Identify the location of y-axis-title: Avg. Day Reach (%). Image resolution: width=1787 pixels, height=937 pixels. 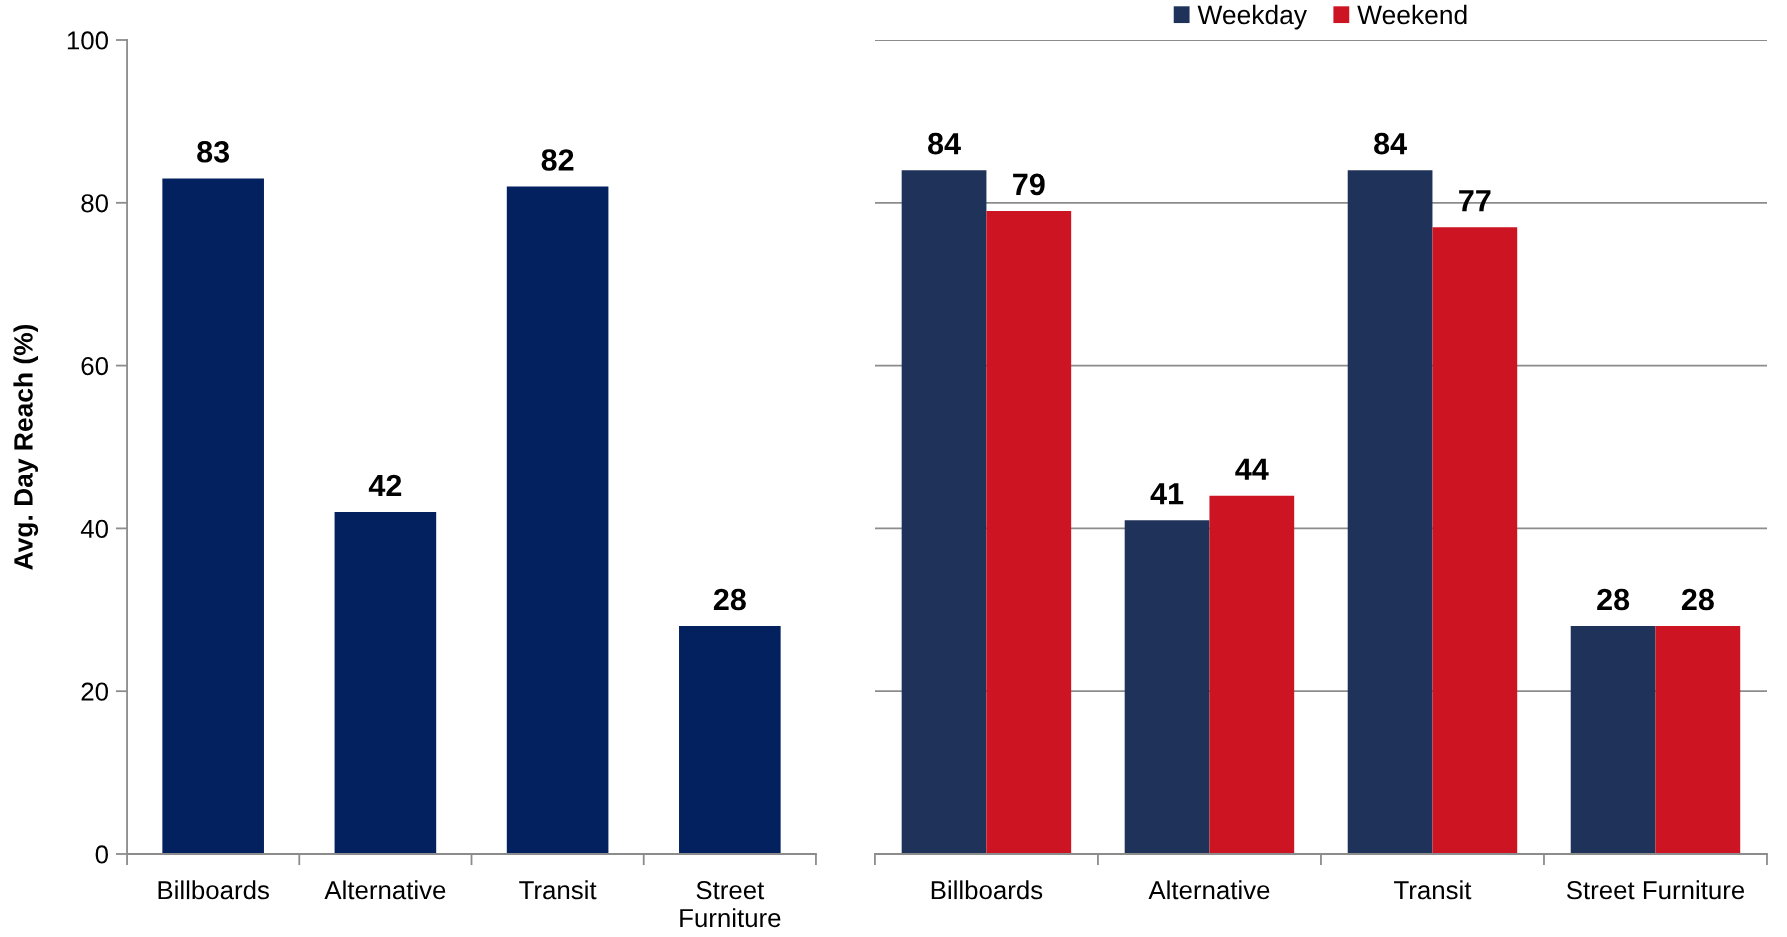
(26, 447).